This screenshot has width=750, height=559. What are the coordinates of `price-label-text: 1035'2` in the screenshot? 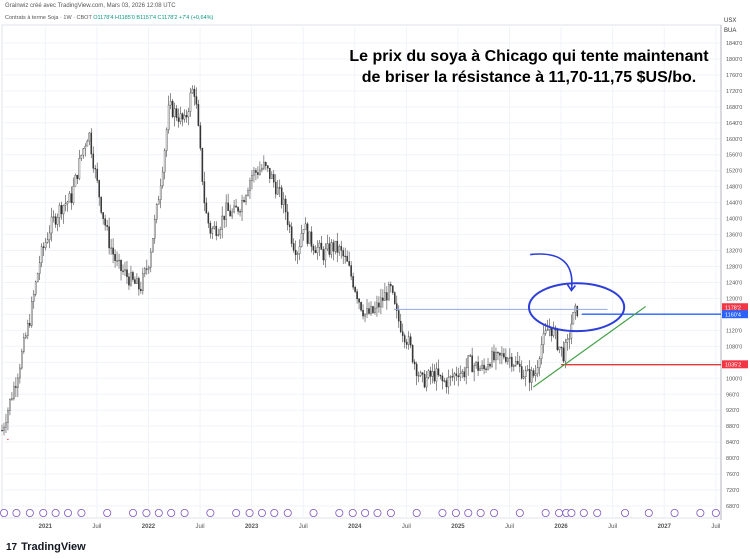 It's located at (733, 366).